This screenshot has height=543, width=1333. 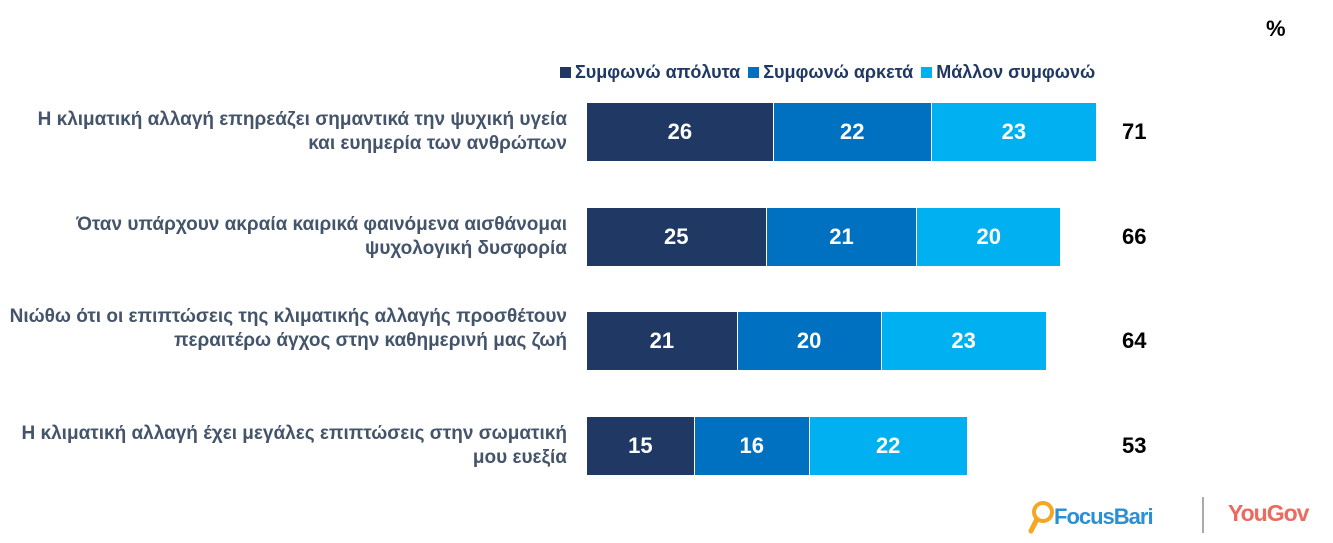 I want to click on legend-item: Συμφωνώ απόλυτα, so click(x=650, y=72).